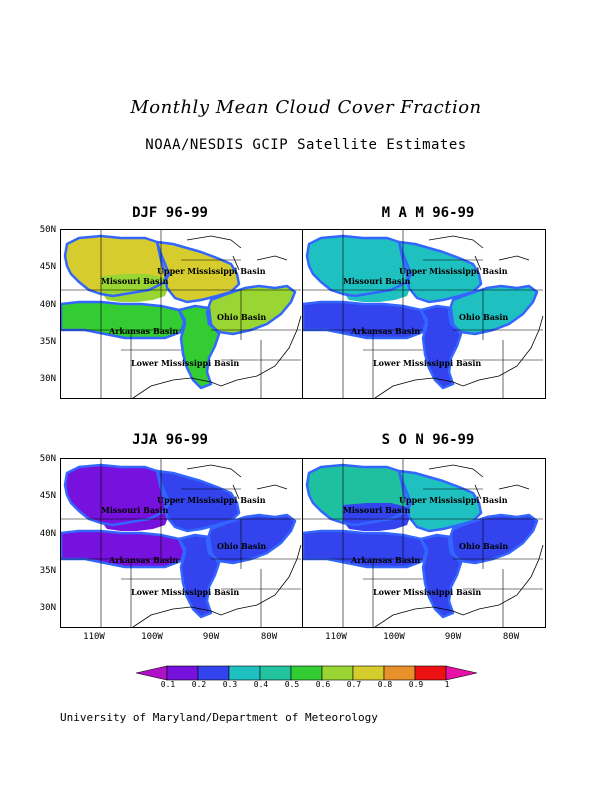  Describe the element at coordinates (292, 684) in the screenshot. I see `colorbar-label: 0.5` at that location.